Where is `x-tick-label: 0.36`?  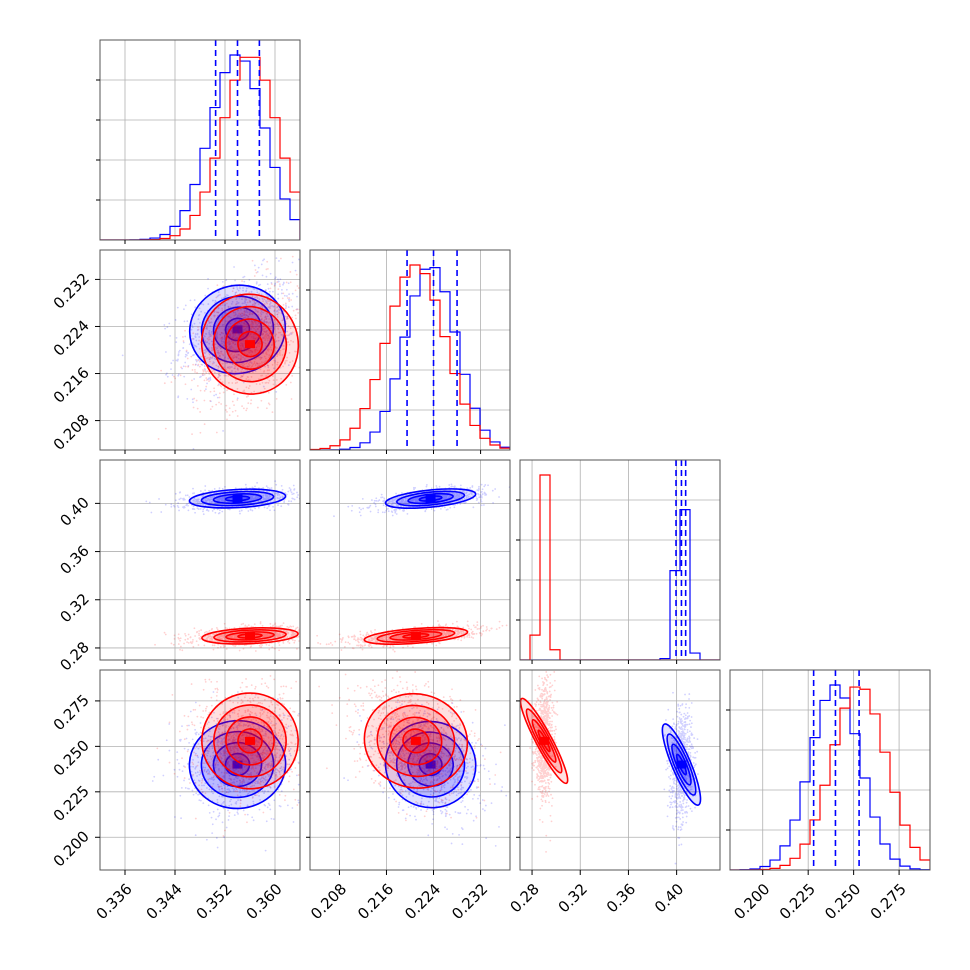 x-tick-label: 0.36 is located at coordinates (621, 898).